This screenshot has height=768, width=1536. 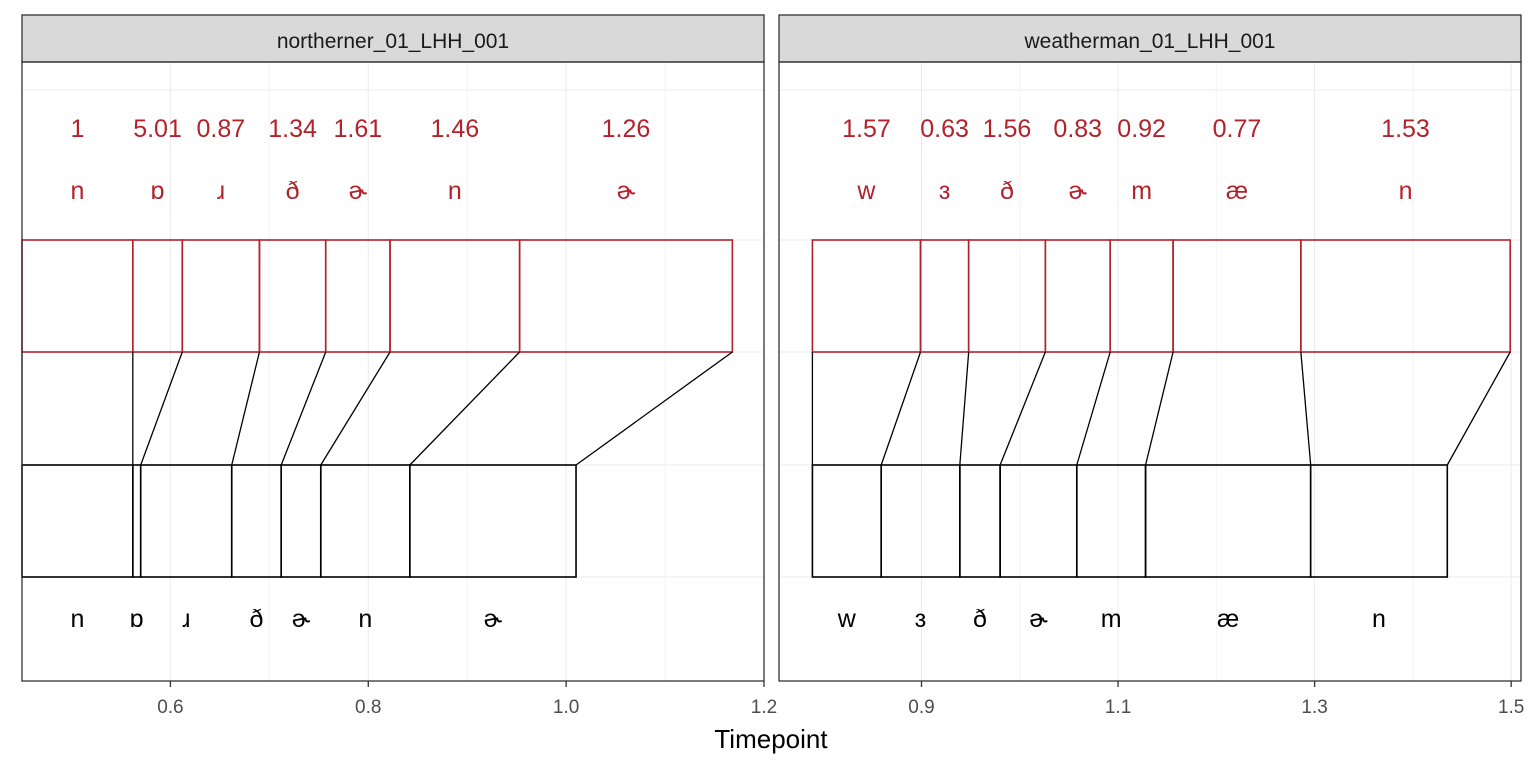 What do you see at coordinates (221, 129) in the screenshot?
I see `ratio-label: 0.87` at bounding box center [221, 129].